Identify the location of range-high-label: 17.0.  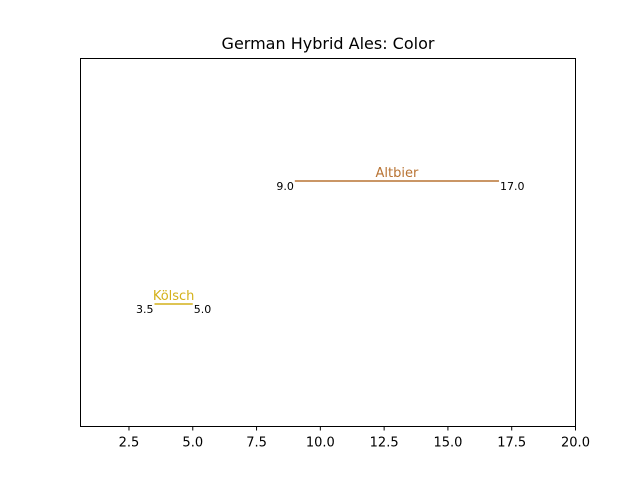
(512, 186).